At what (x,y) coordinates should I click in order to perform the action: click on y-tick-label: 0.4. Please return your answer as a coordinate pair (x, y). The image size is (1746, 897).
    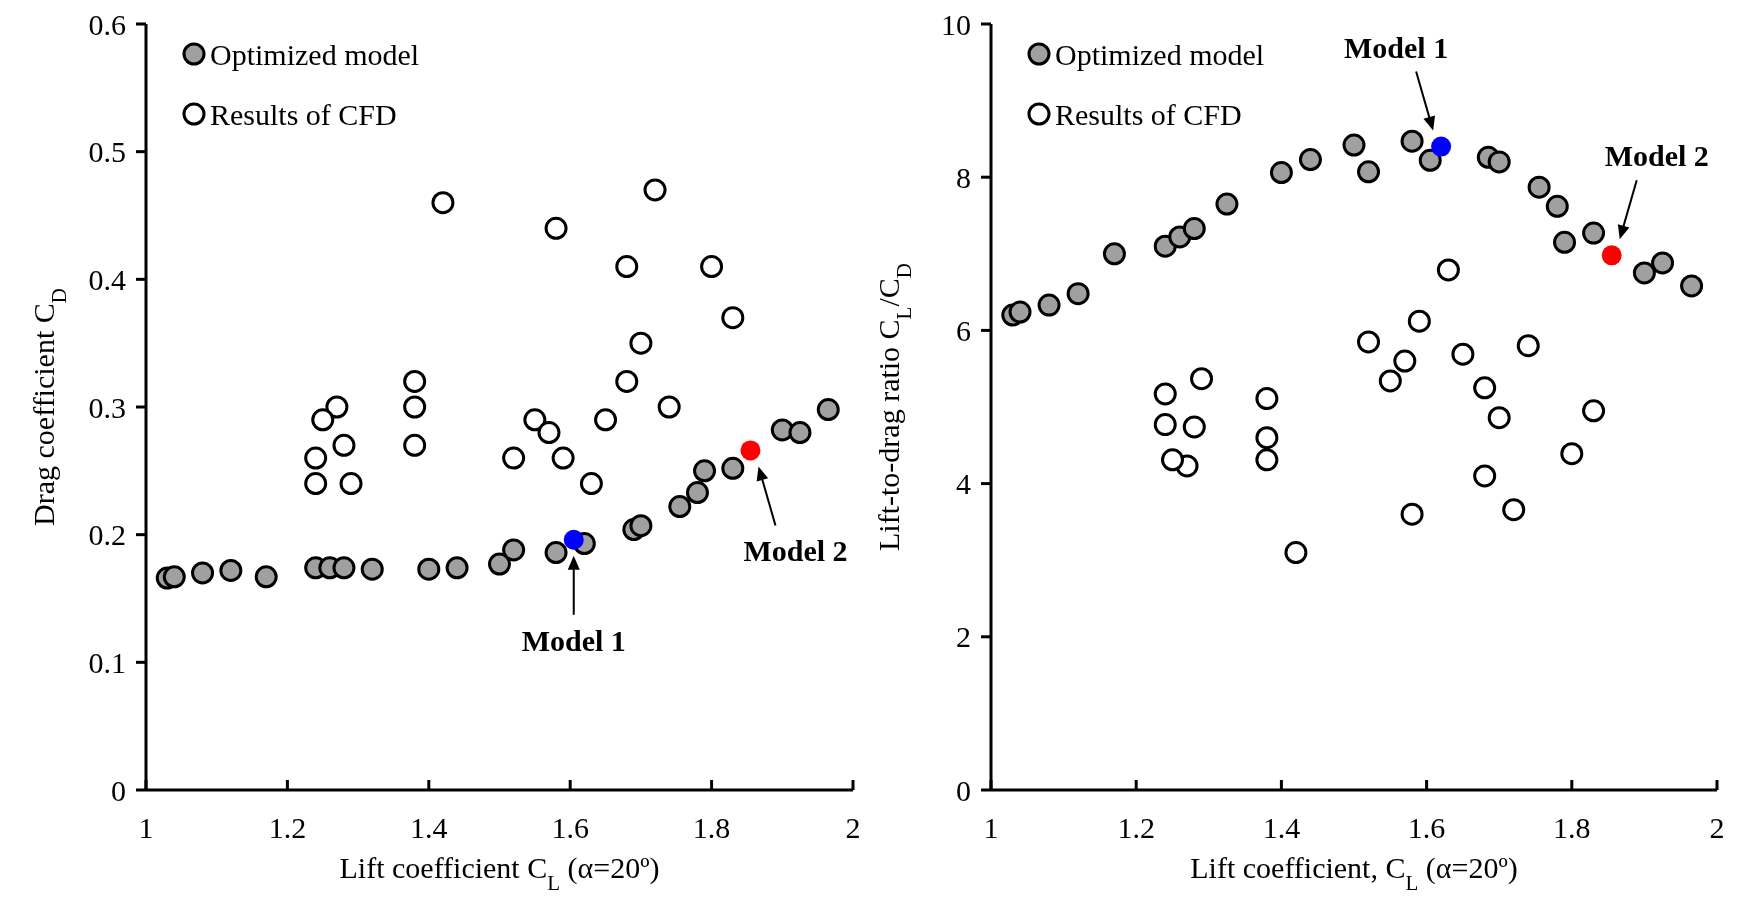
    Looking at the image, I should click on (107, 279).